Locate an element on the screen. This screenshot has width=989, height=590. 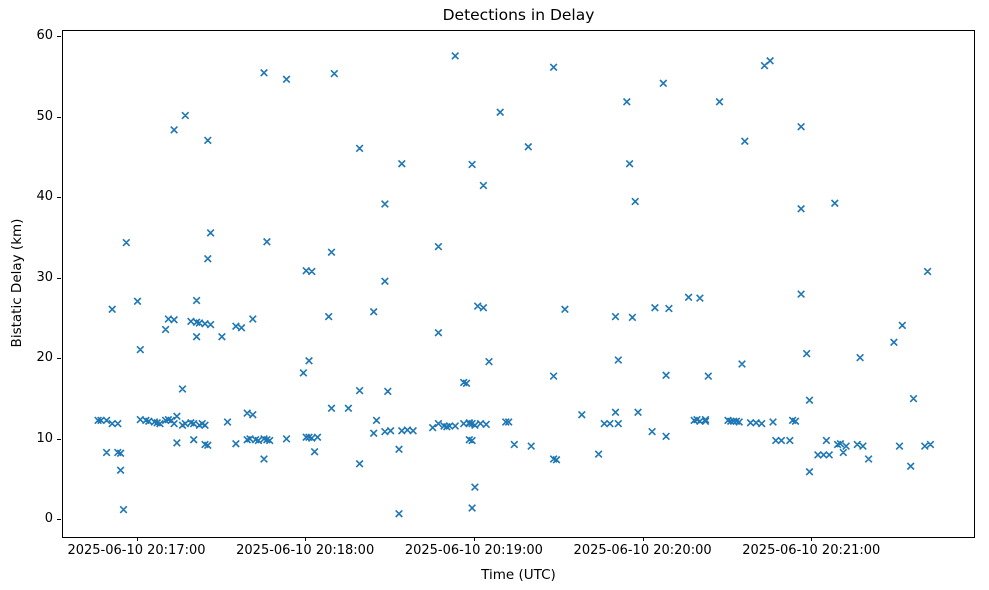
x-tick-label: 2025-06-10 20:18:00 is located at coordinates (305, 550).